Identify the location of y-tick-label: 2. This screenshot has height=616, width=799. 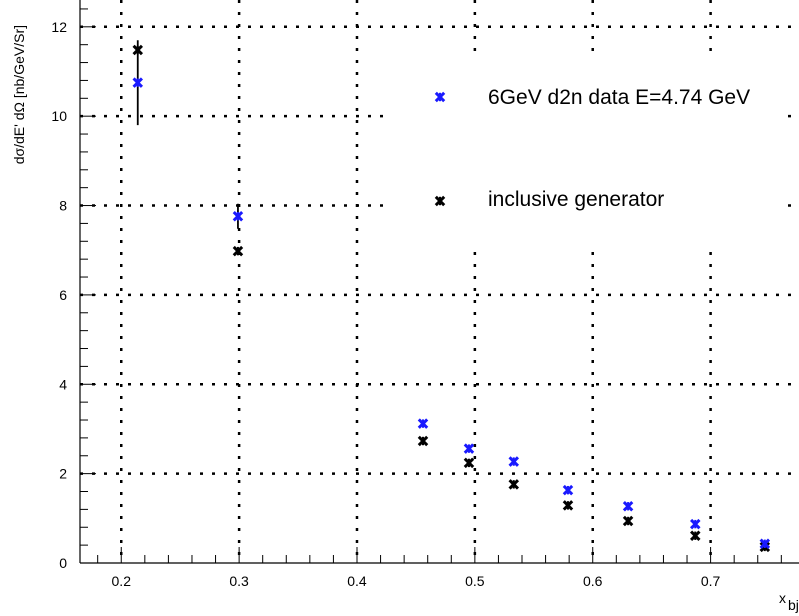
(63, 474).